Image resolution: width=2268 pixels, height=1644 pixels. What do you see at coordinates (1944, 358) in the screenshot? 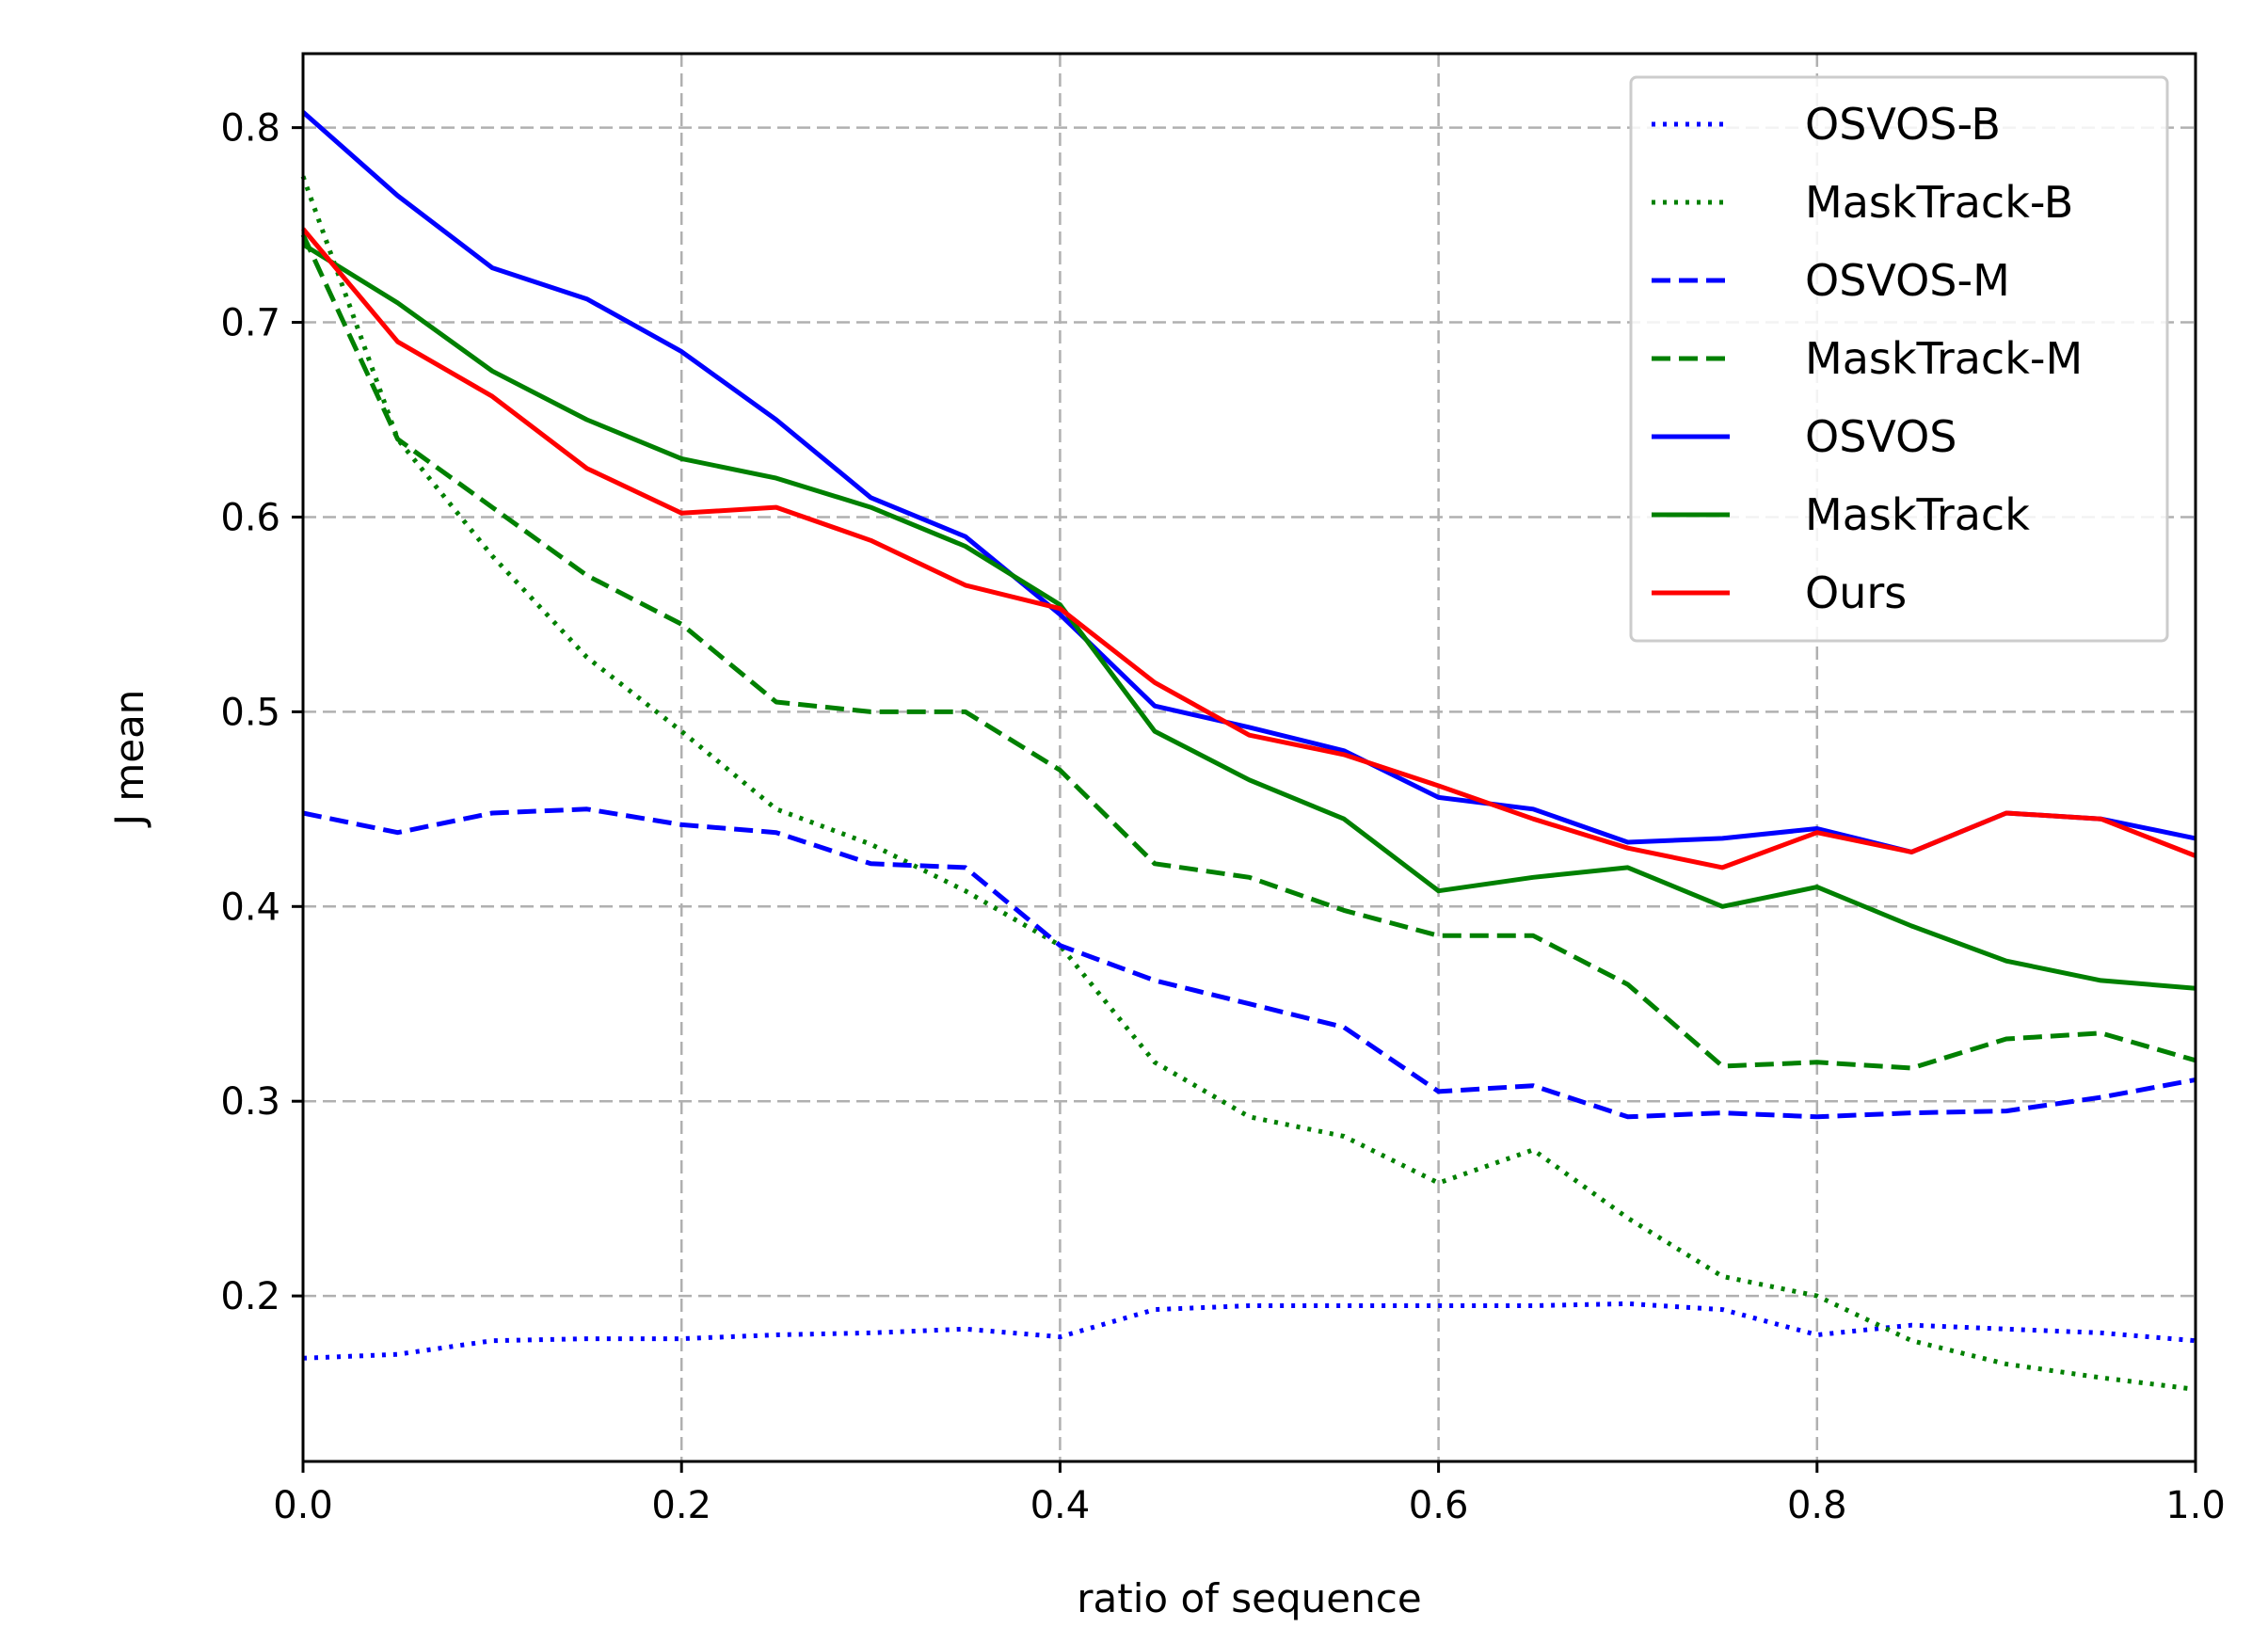
I see `legend-label-masktrack-m: MaskTrack-M` at bounding box center [1944, 358].